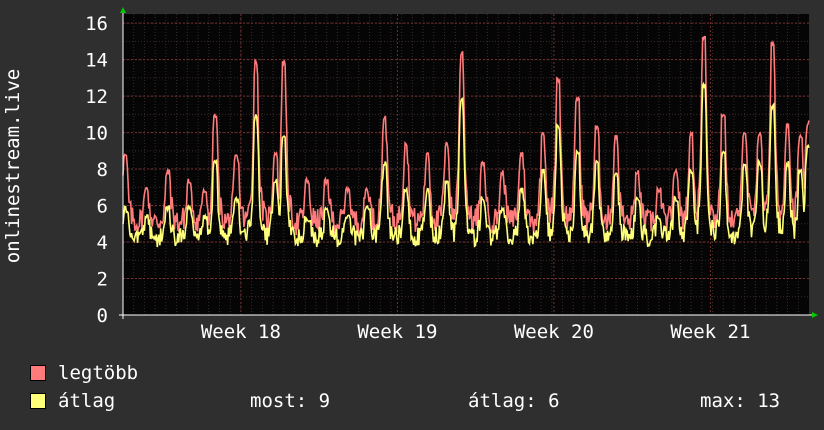  I want to click on y-tick-label: 8, so click(102, 170).